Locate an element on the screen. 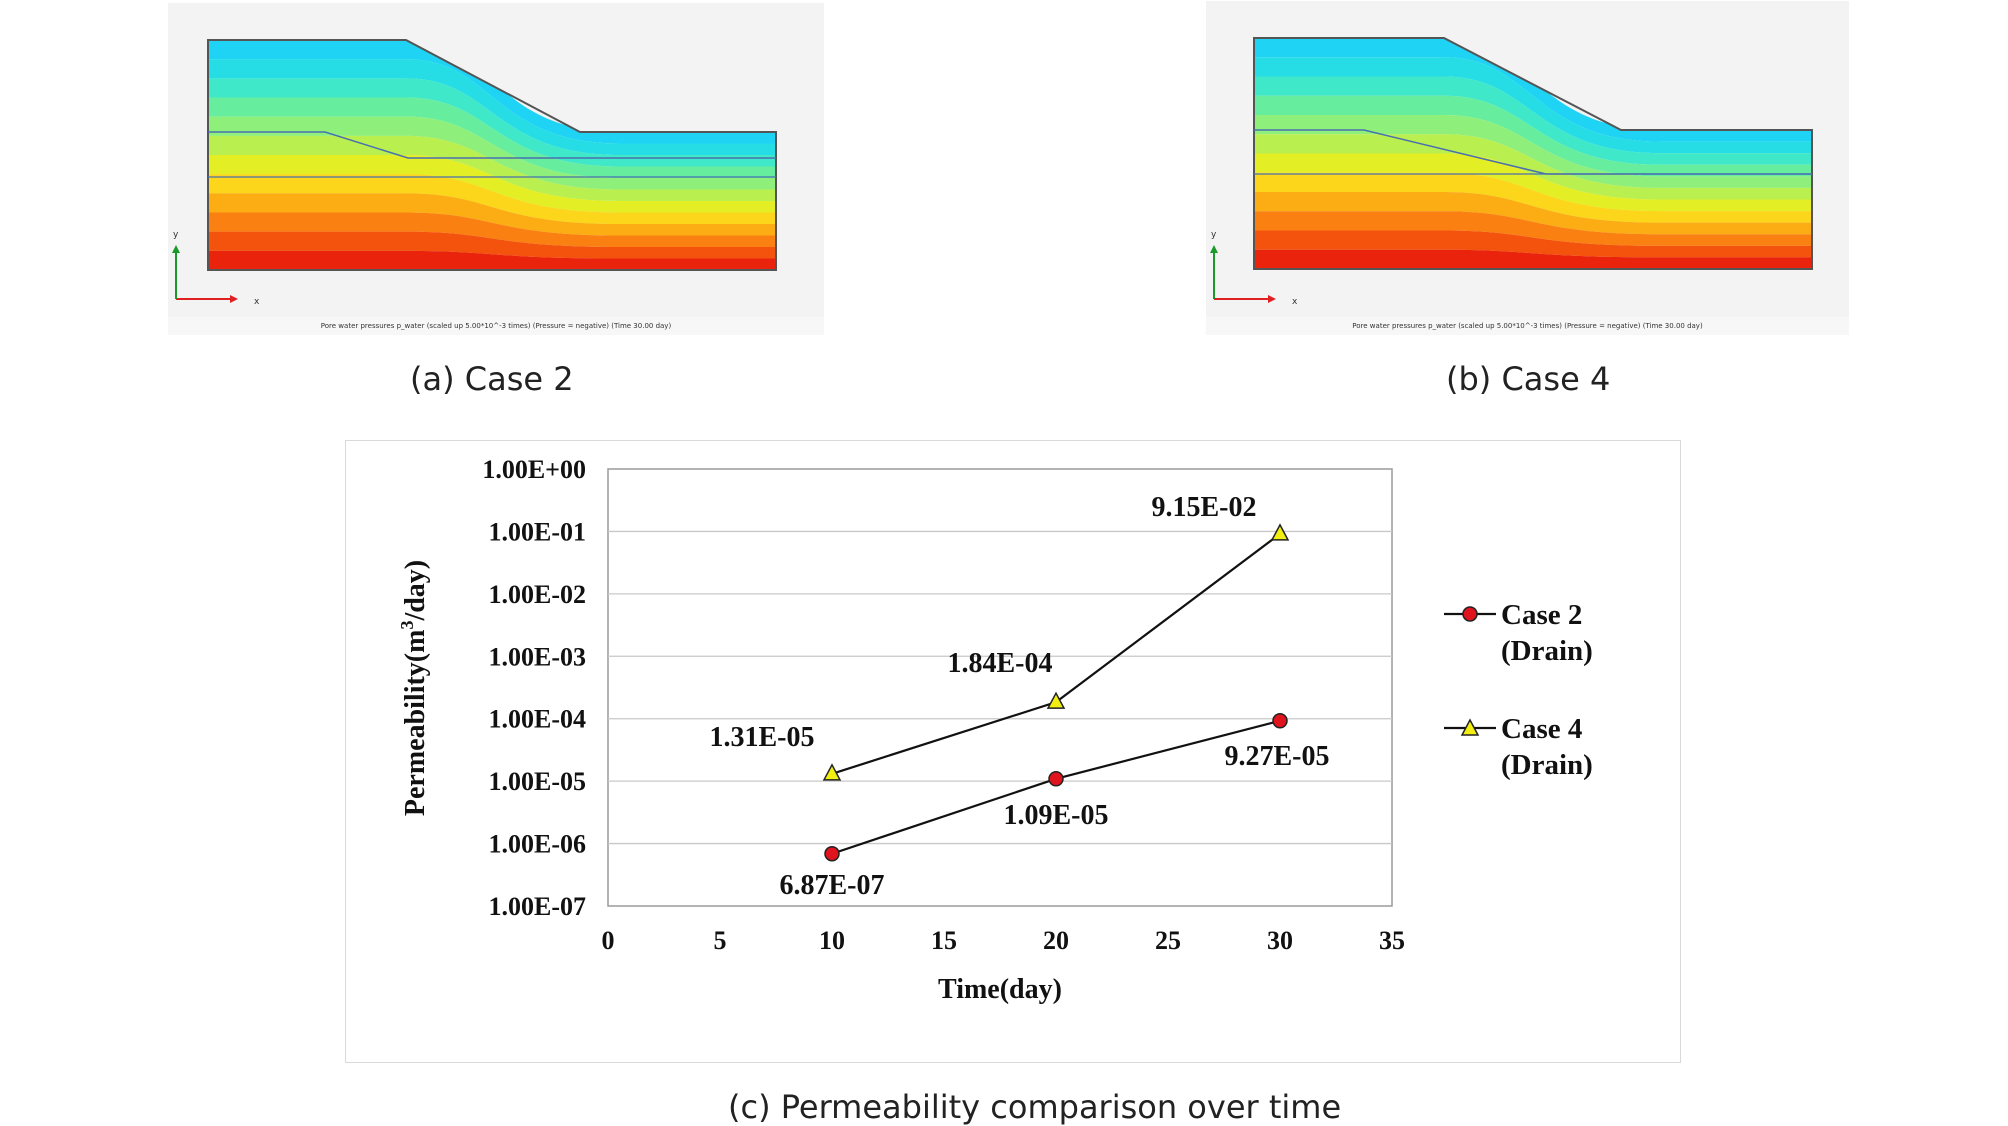 This screenshot has height=1126, width=2008. legend-marker-case4 is located at coordinates (1470, 727).